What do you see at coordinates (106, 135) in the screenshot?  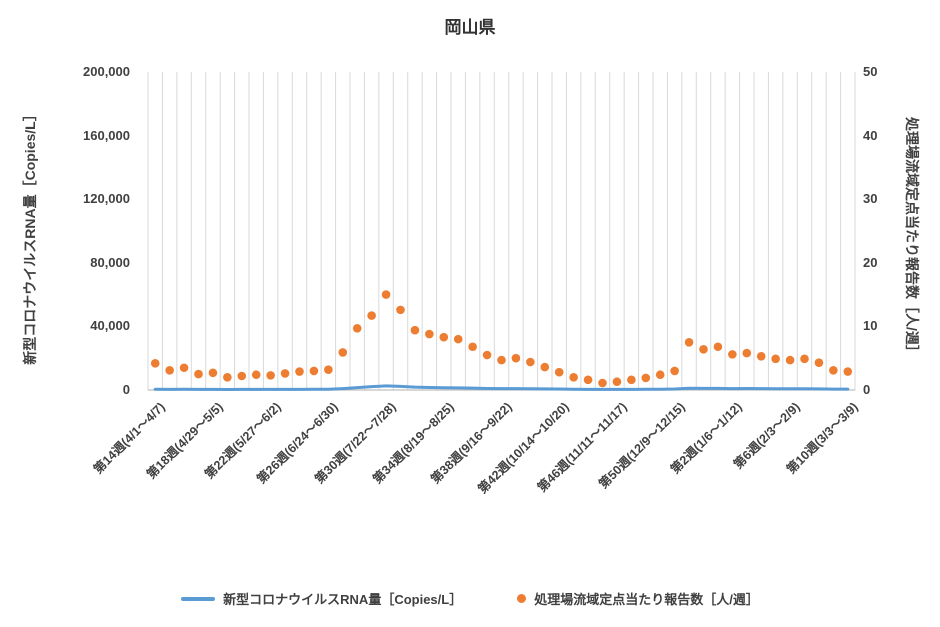 I see `left-axis-tick-label: 160,000` at bounding box center [106, 135].